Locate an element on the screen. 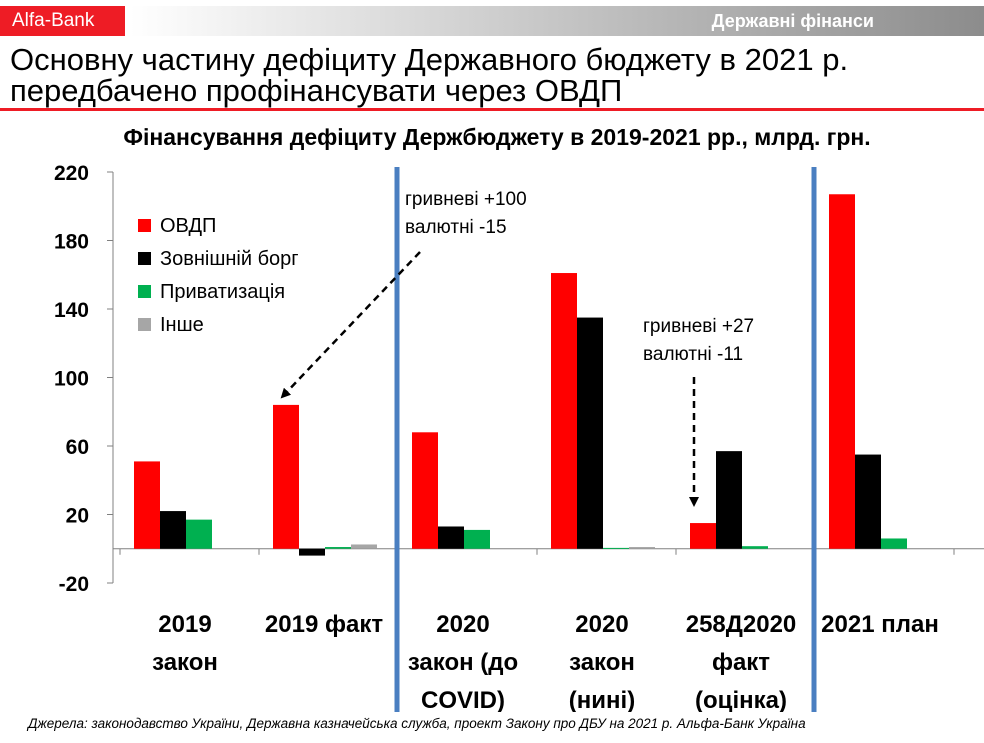 The image size is (984, 743). legend-label: ОВДП is located at coordinates (188, 226).